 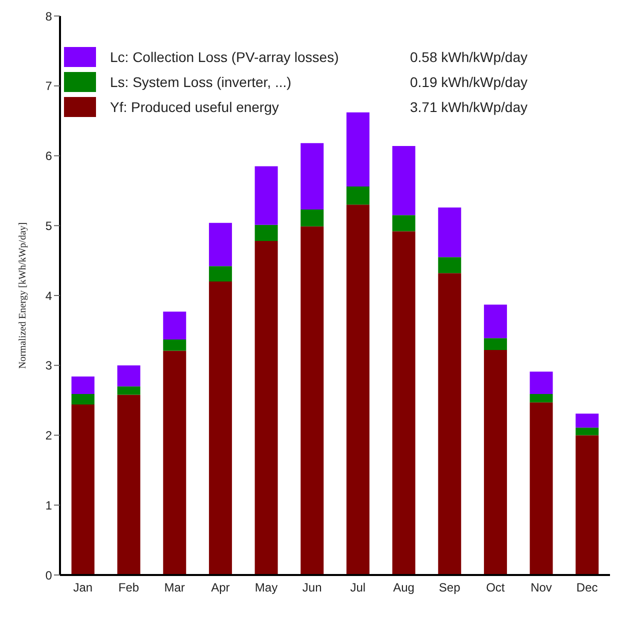 What do you see at coordinates (469, 82) in the screenshot?
I see `annotation: 0.19 kWh/kWp/day` at bounding box center [469, 82].